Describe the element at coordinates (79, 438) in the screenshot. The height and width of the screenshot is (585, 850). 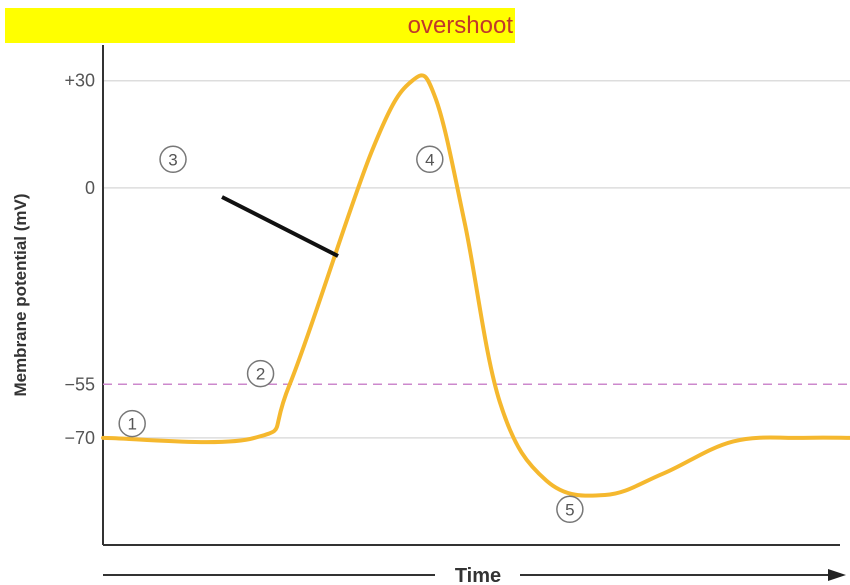
I see `y-tick-label: −70` at that location.